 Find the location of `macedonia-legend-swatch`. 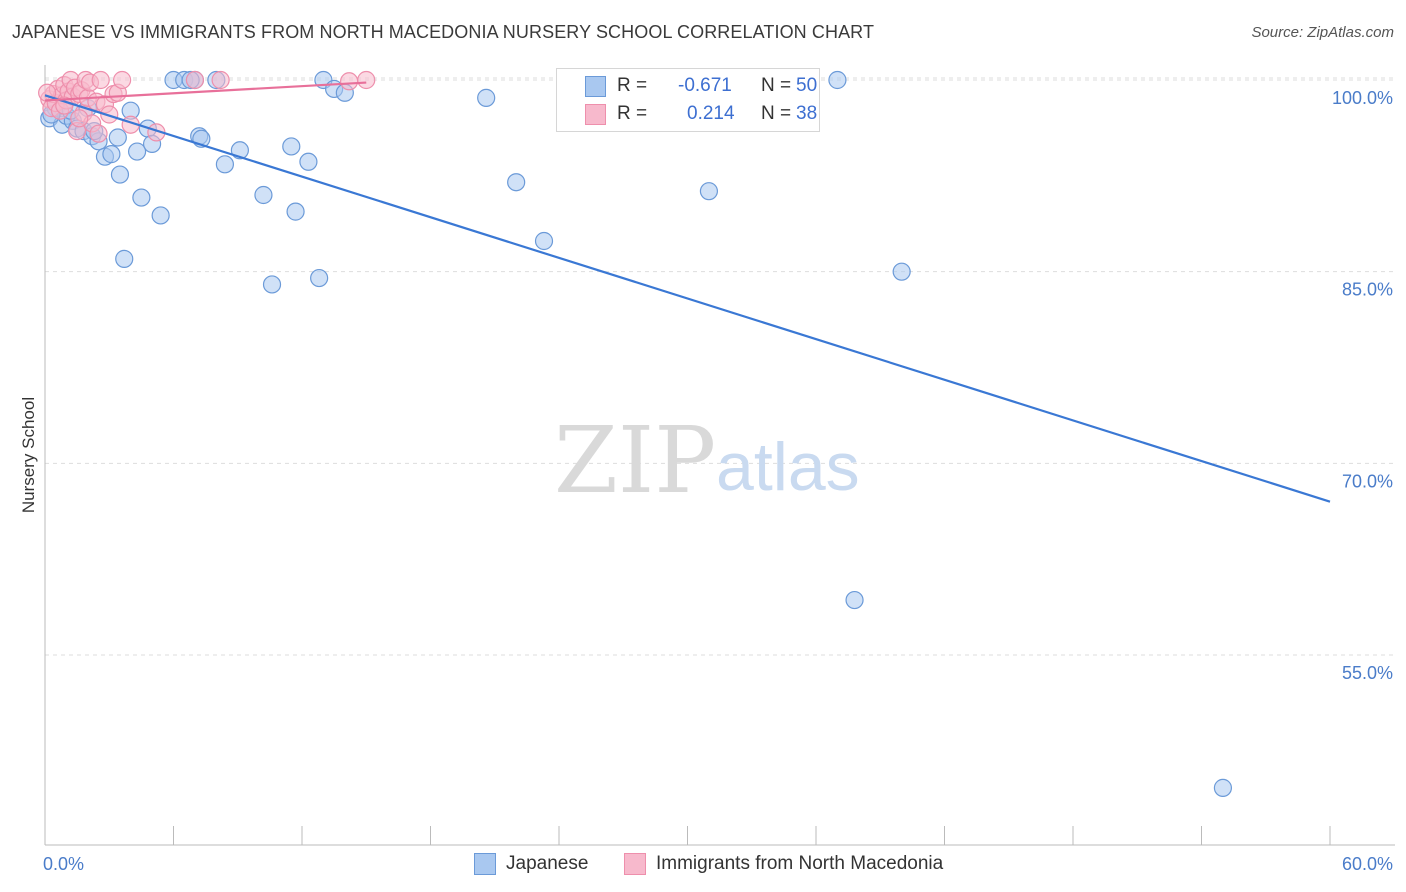

macedonia-legend-swatch is located at coordinates (635, 864).